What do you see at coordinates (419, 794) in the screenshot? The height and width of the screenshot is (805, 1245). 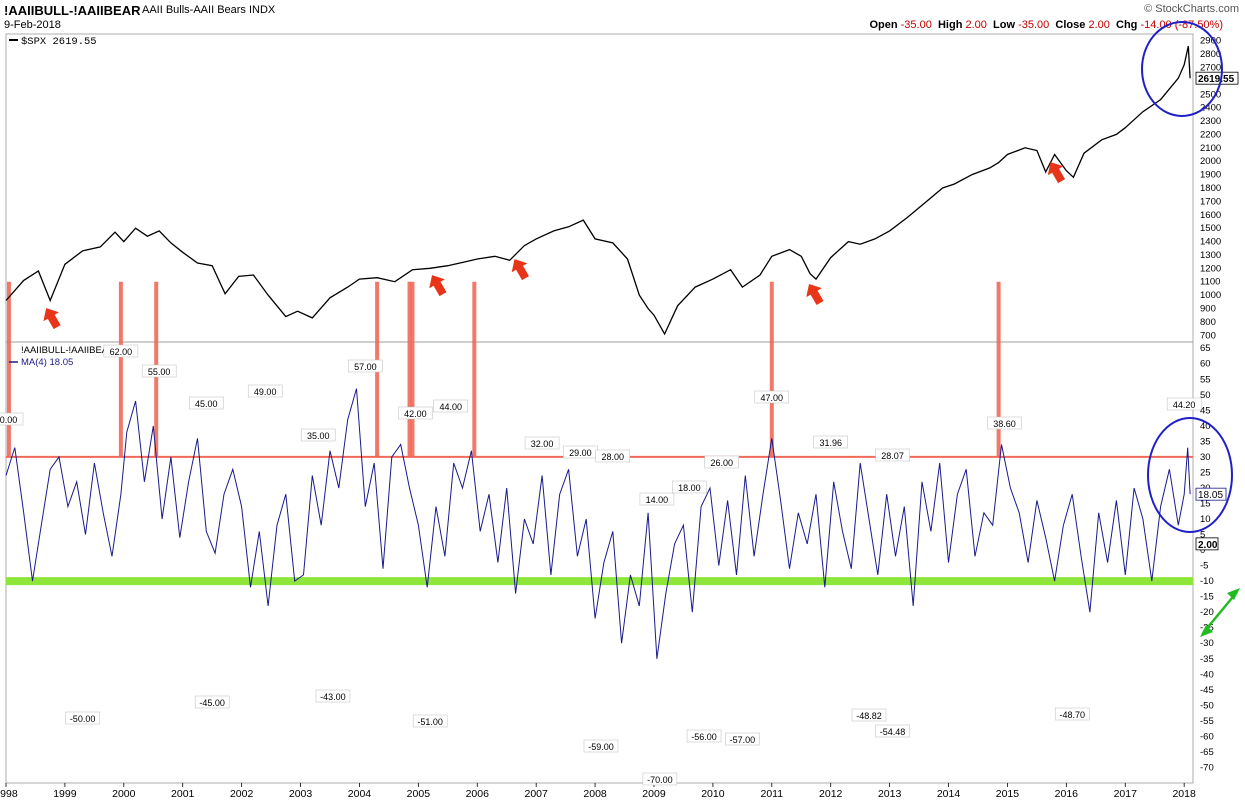 I see `x-axis-year-label: 2005` at bounding box center [419, 794].